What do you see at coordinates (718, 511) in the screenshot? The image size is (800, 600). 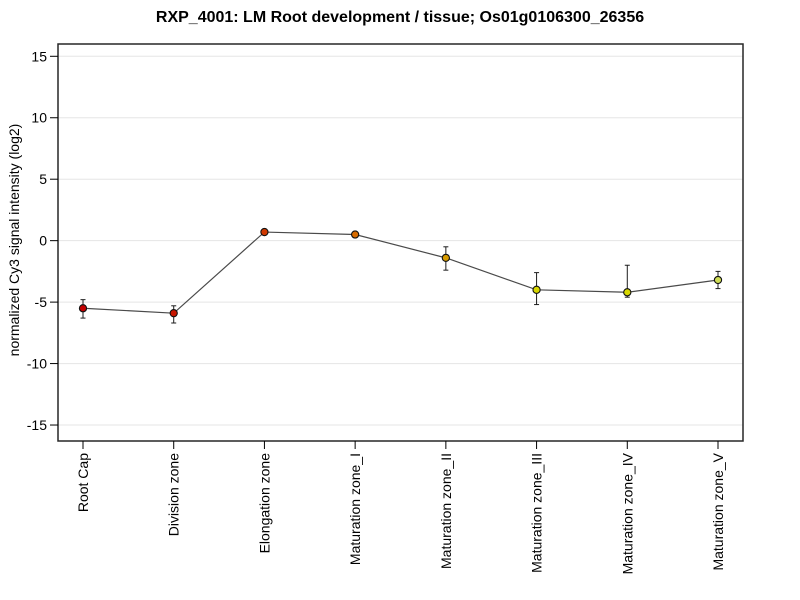 I see `x-tick-label: Maturation zone_V` at bounding box center [718, 511].